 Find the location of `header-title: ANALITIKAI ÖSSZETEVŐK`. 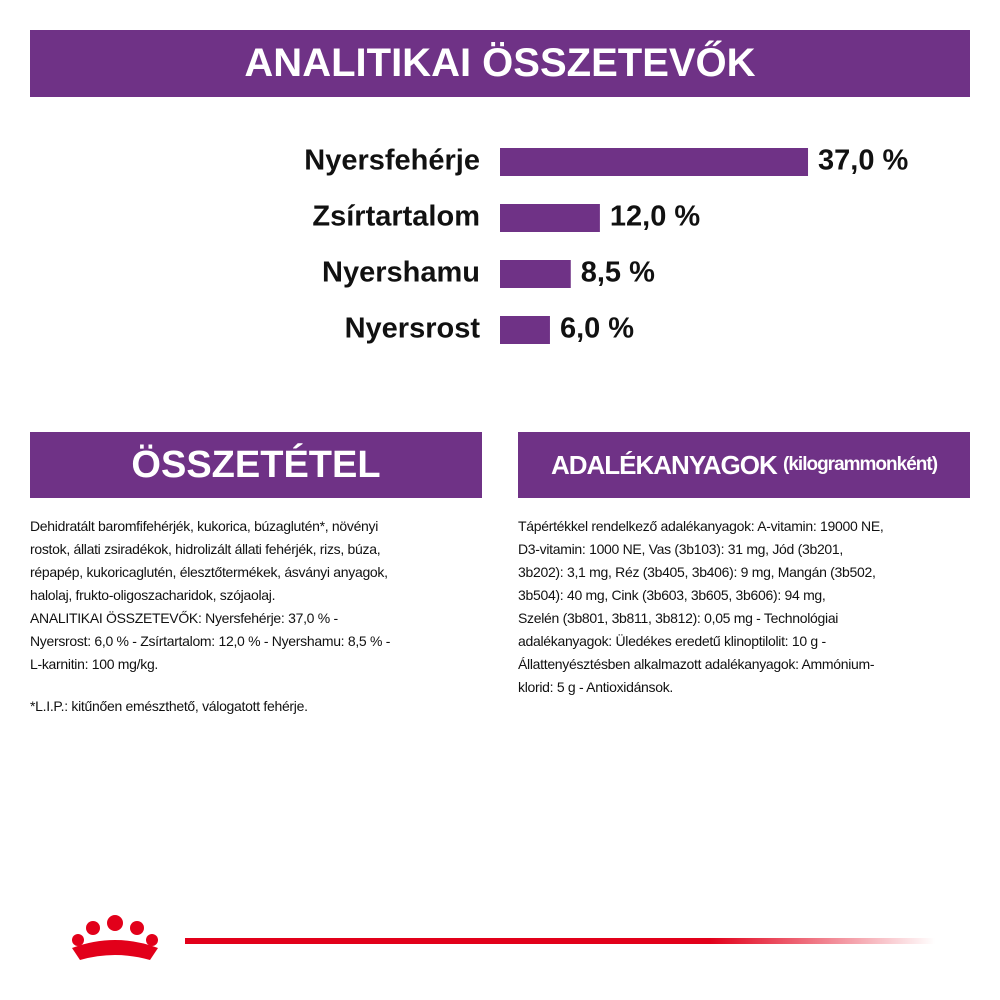

header-title: ANALITIKAI ÖSSZETEVŐK is located at coordinates (500, 63).